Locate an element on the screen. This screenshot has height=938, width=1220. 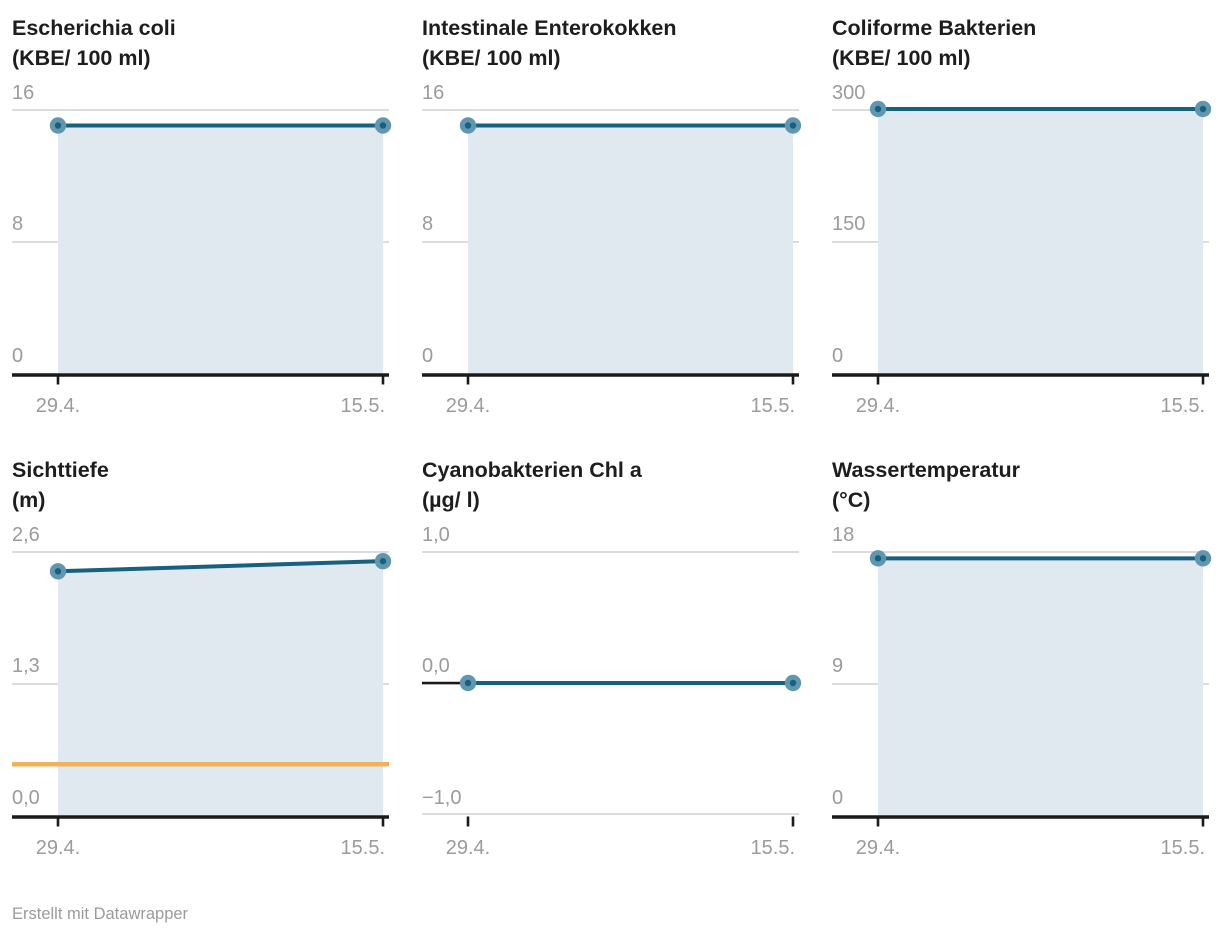
y-axis-mid-label: 0,0 is located at coordinates (436, 666).